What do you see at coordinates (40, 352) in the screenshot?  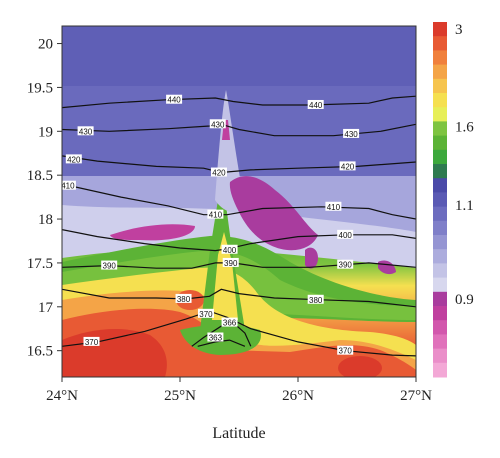 I see `y-tick-label: 16.5` at bounding box center [40, 352].